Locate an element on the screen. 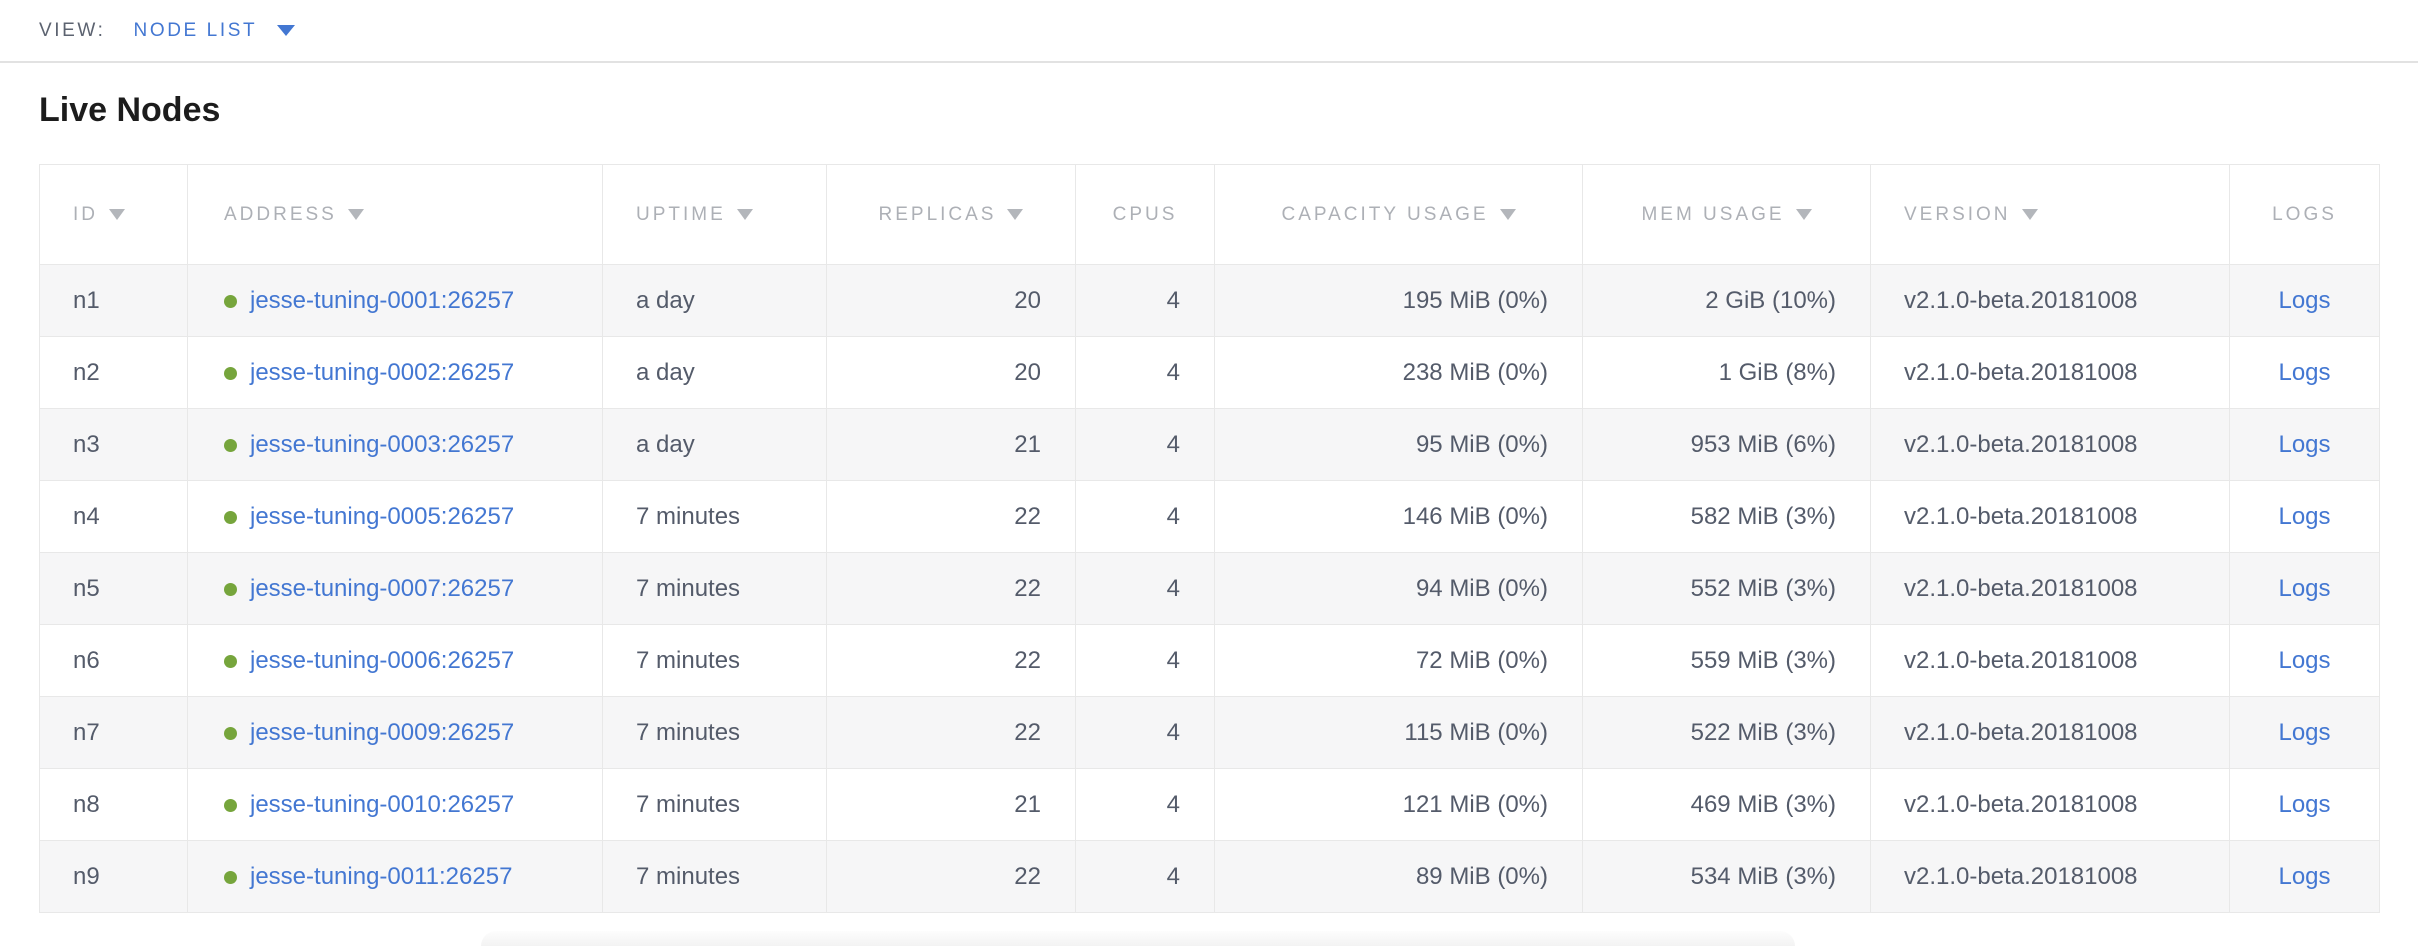 This screenshot has width=2418, height=946. column-header-mem: MEM USAGE is located at coordinates (1726, 214).